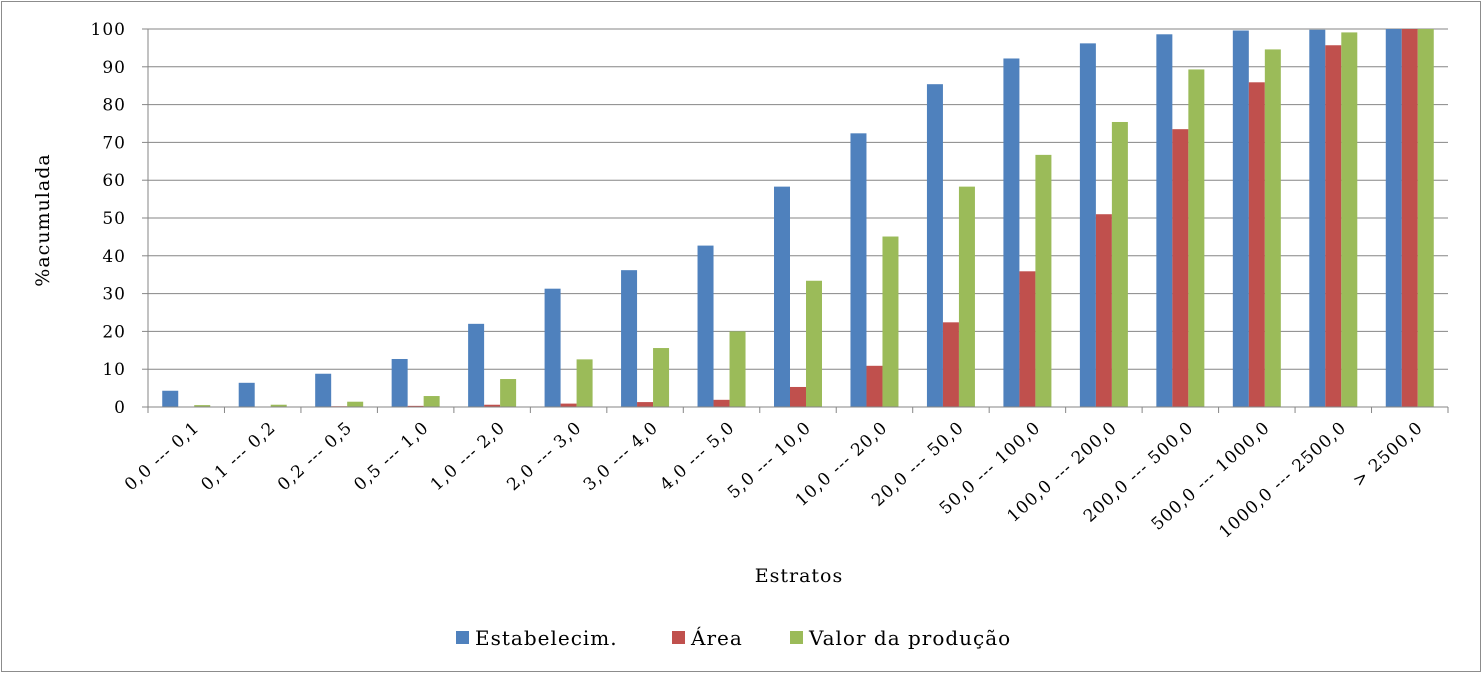 Image resolution: width=1483 pixels, height=676 pixels. What do you see at coordinates (1388, 454) in the screenshot?
I see `x-tick-label: > 2500,0` at bounding box center [1388, 454].